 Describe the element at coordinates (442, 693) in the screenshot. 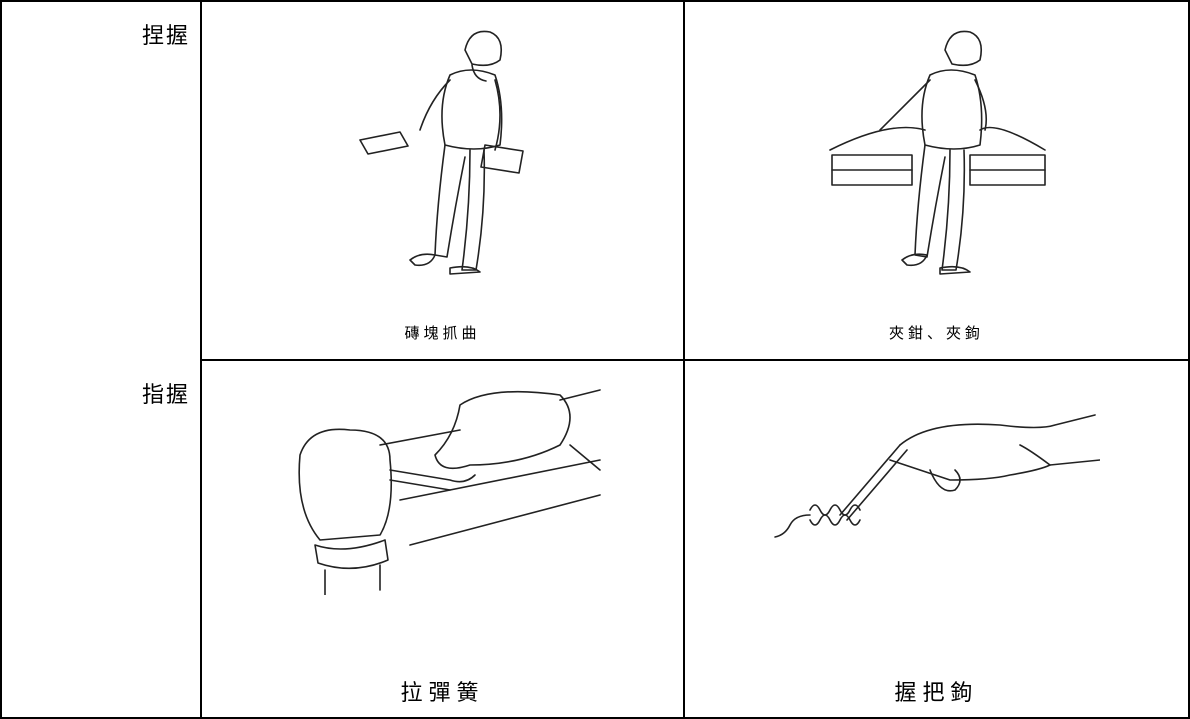

I see `caption: 拉彈簧` at that location.